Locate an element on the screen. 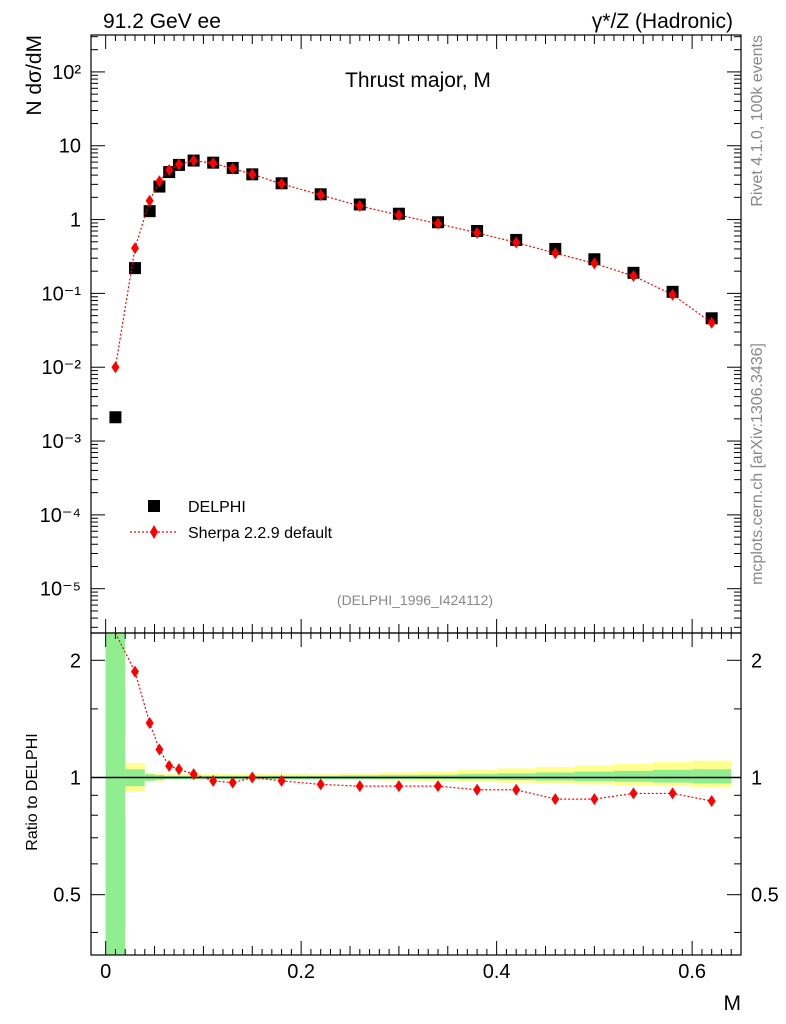  x-tick-label: 0.2 is located at coordinates (301, 972).